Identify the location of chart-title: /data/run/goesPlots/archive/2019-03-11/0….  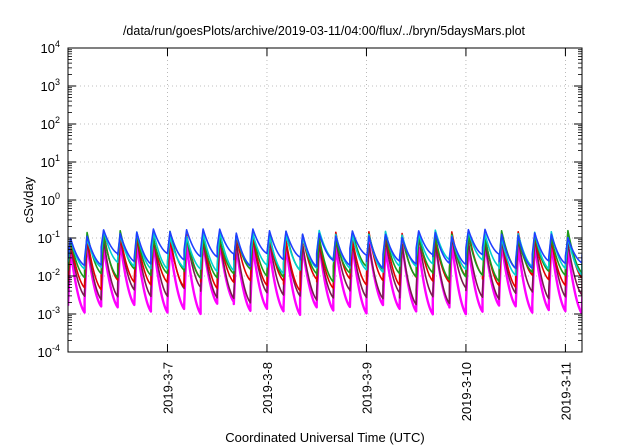
(324, 31).